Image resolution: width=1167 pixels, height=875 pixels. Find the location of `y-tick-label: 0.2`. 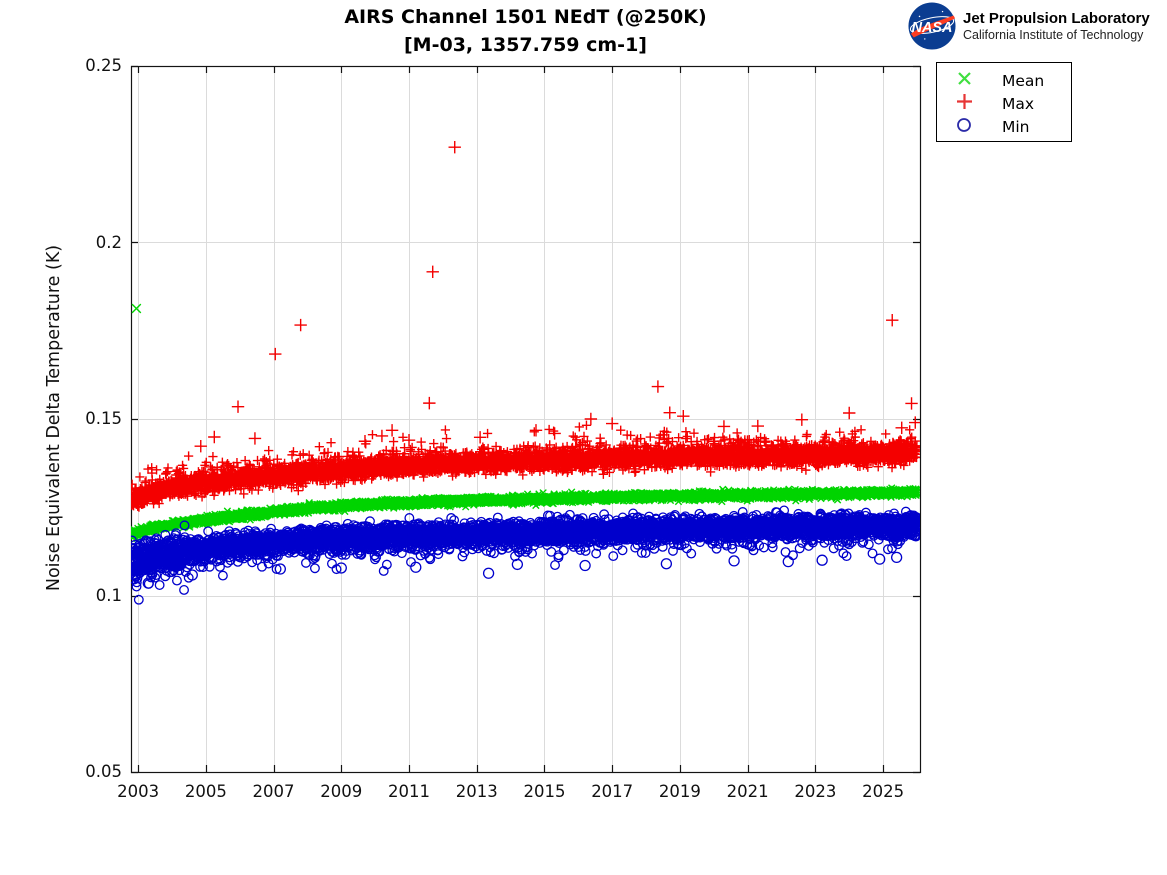

y-tick-label: 0.2 is located at coordinates (108, 242).